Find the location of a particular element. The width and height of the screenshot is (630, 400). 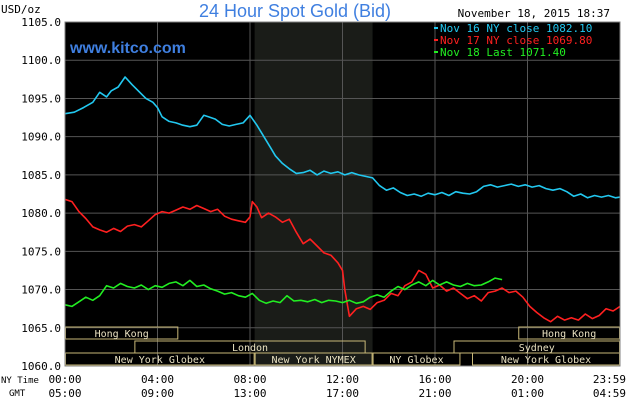

y-tick-label: 1070.0 is located at coordinates (41, 290).